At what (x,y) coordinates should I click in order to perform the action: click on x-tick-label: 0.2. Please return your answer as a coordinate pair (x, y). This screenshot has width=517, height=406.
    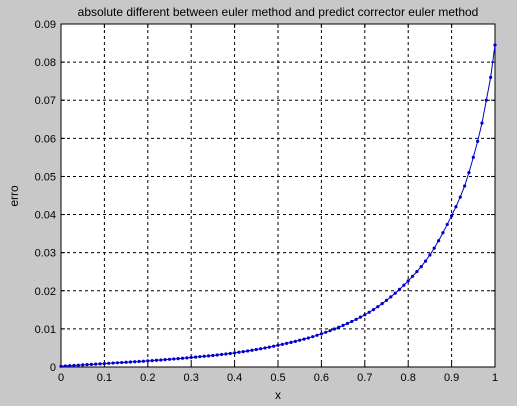
    Looking at the image, I should click on (147, 378).